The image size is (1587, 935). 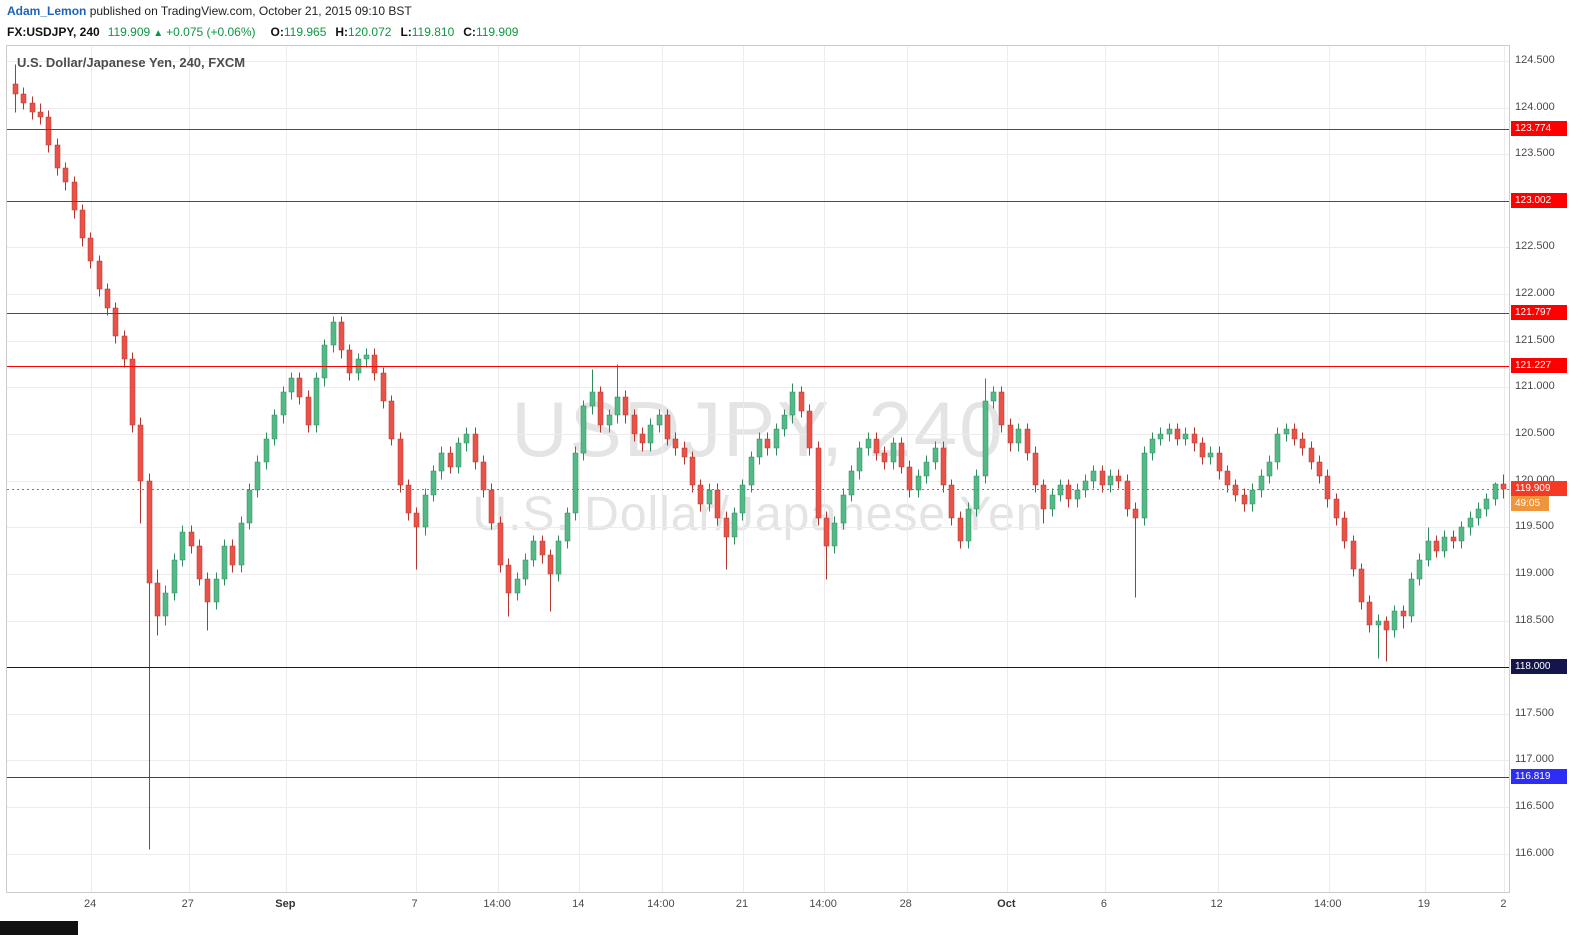 What do you see at coordinates (433, 32) in the screenshot?
I see `low-value: 119.810` at bounding box center [433, 32].